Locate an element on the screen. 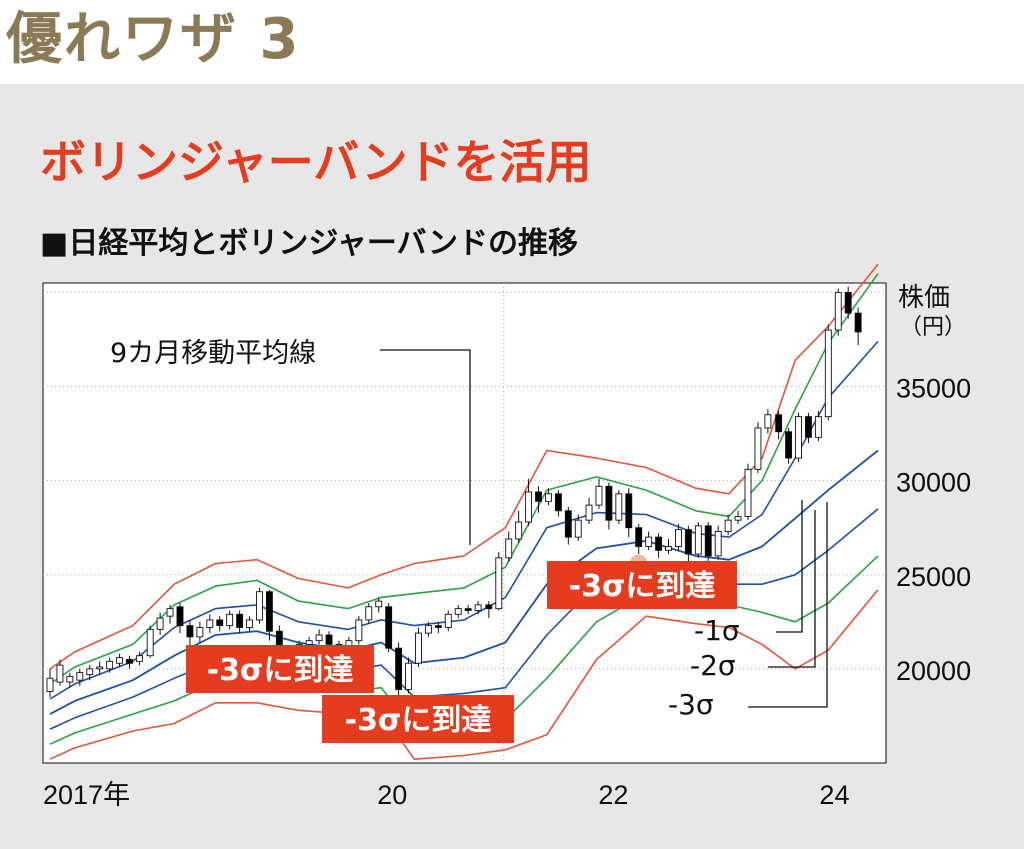  sigma-leader-m3 is located at coordinates (788, 605).